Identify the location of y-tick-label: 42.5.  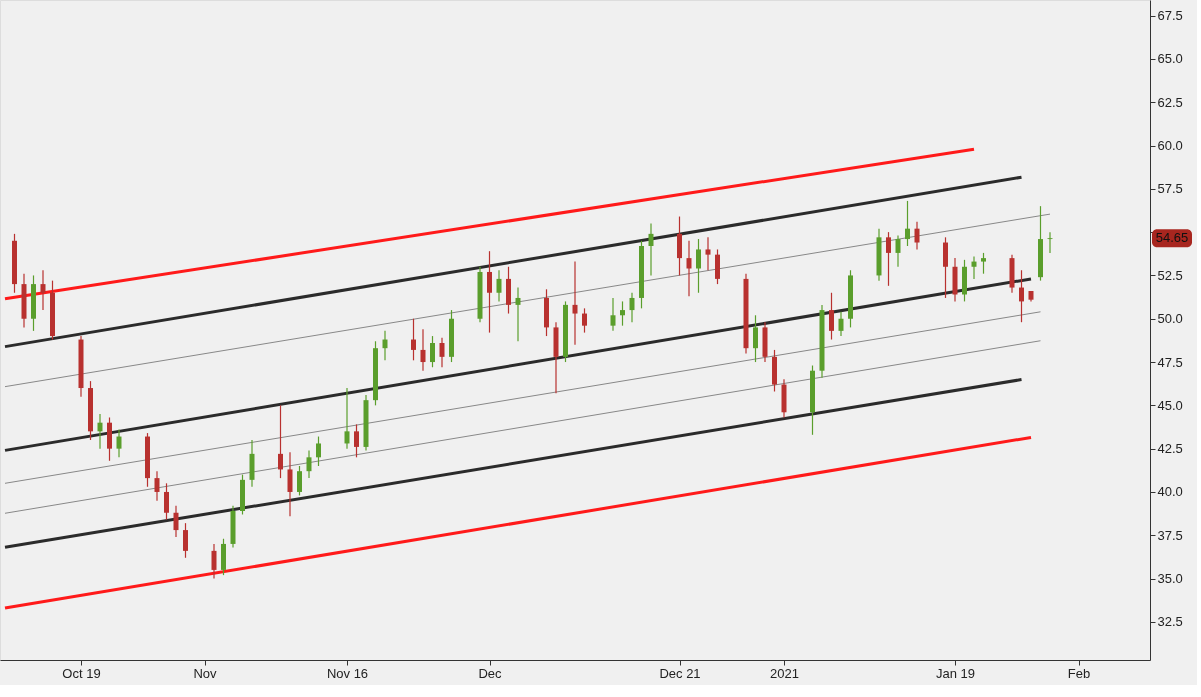
(1170, 449).